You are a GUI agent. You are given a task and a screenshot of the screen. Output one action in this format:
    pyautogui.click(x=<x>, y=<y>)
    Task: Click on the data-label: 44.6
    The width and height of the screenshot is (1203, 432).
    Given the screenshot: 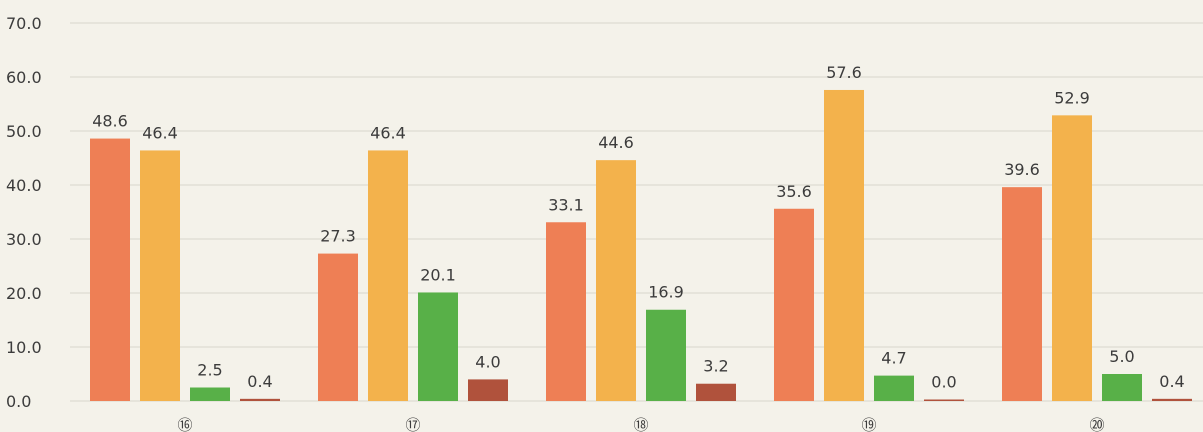 What is the action you would take?
    pyautogui.click(x=616, y=142)
    